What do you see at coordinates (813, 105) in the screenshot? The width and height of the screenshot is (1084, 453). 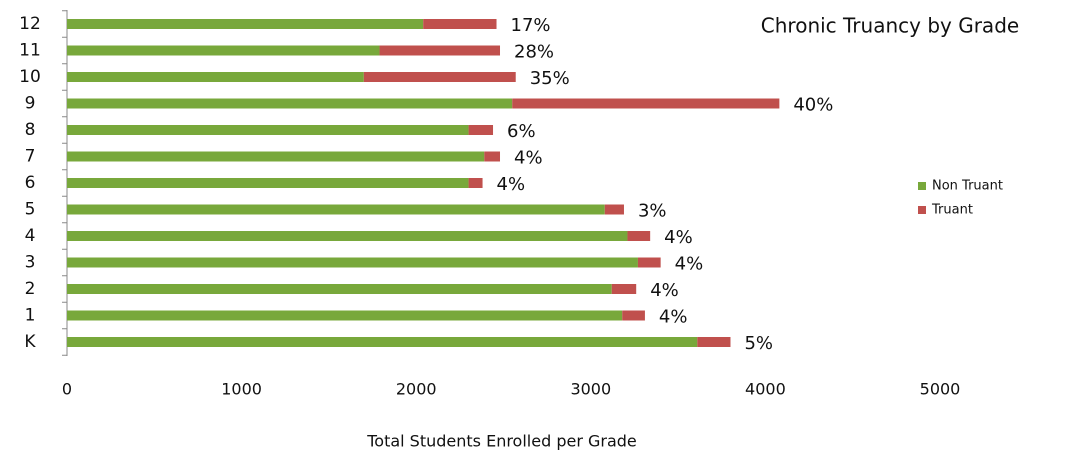 I see `data-label: 40%` at bounding box center [813, 105].